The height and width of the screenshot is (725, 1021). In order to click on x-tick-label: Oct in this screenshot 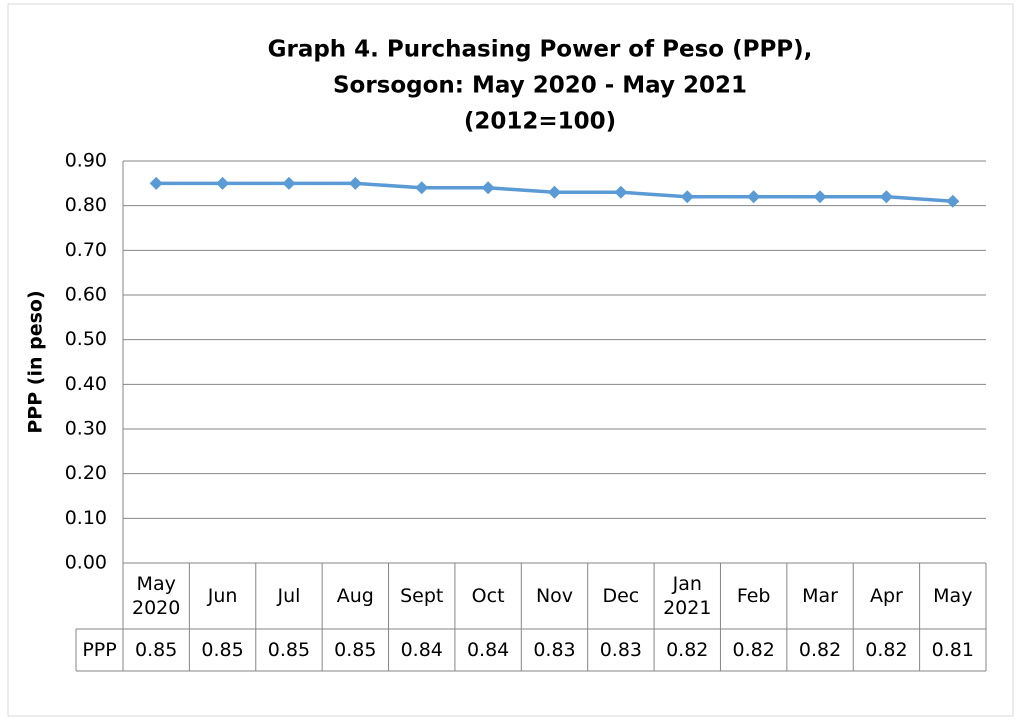, I will do `click(488, 596)`.